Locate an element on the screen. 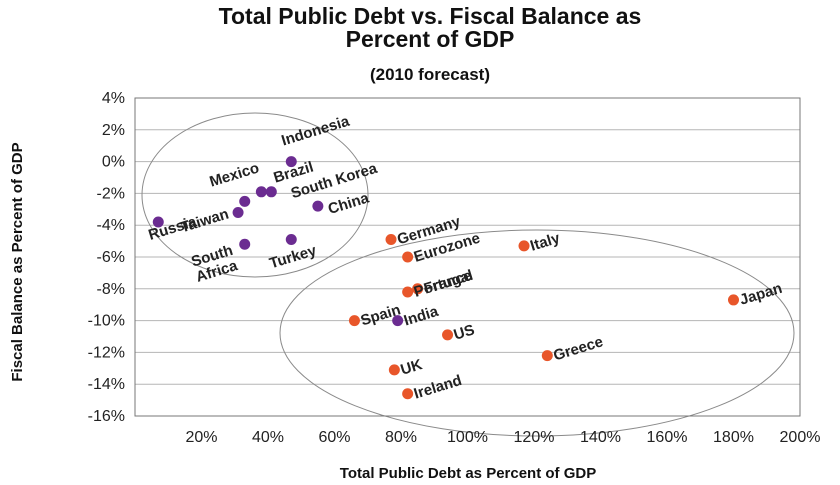 The width and height of the screenshot is (840, 485). svg-text: SouthAfrica is located at coordinates (214, 264).